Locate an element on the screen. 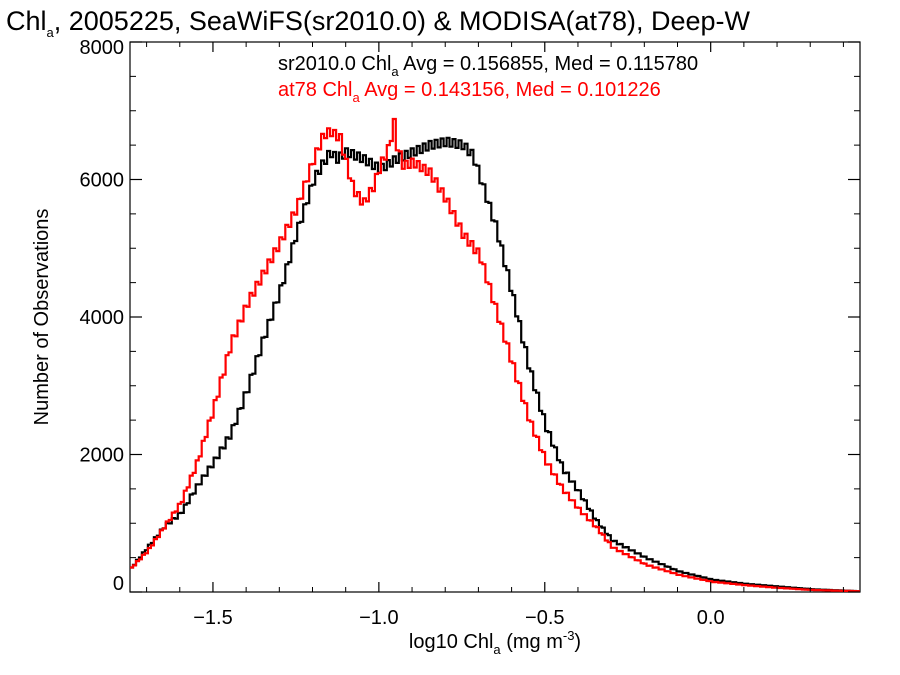  x-axis-label-sup: -3 is located at coordinates (569, 635).